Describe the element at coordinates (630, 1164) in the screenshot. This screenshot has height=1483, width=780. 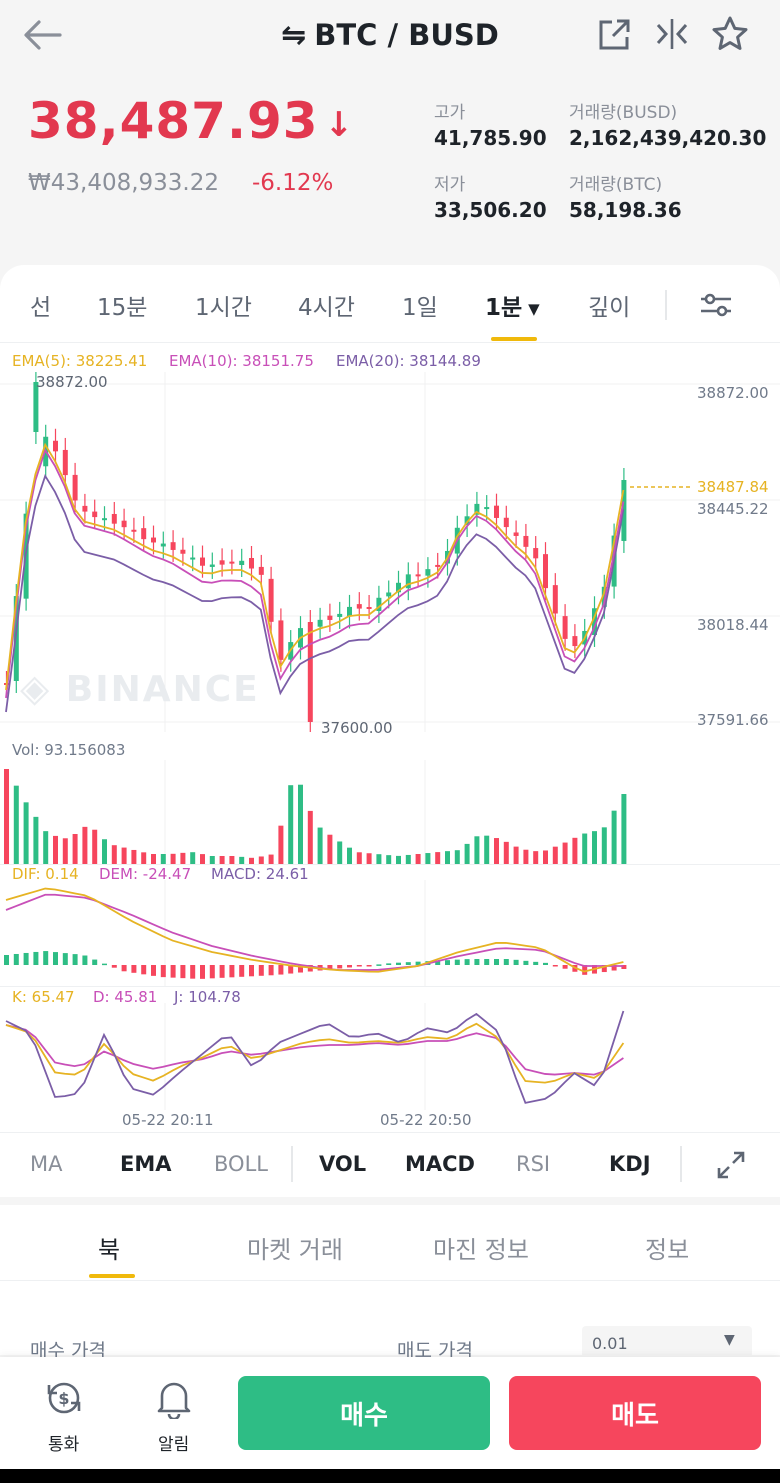
I see `indicator-kdj: KDJ` at that location.